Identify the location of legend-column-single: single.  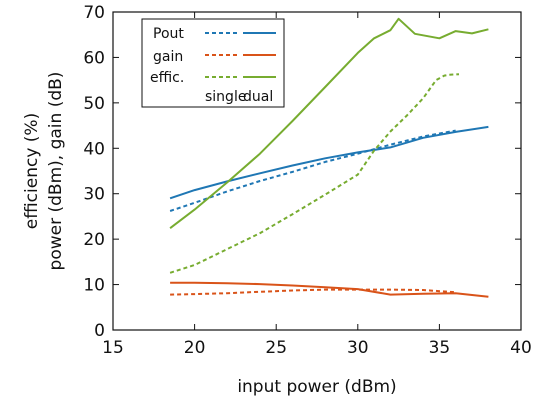
(225, 97).